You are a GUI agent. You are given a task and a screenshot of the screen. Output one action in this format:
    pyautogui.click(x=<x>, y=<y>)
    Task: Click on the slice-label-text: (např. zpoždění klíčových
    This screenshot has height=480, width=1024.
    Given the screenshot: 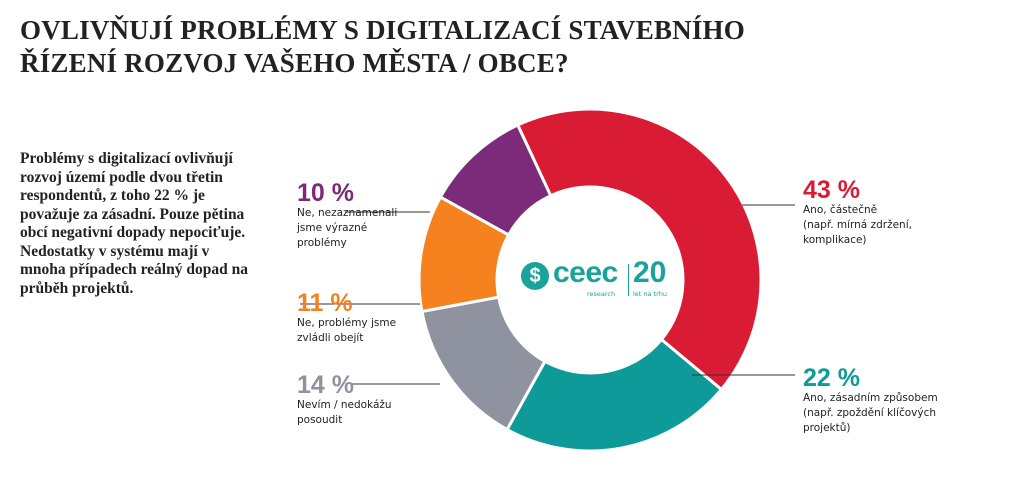 What is the action you would take?
    pyautogui.click(x=869, y=413)
    